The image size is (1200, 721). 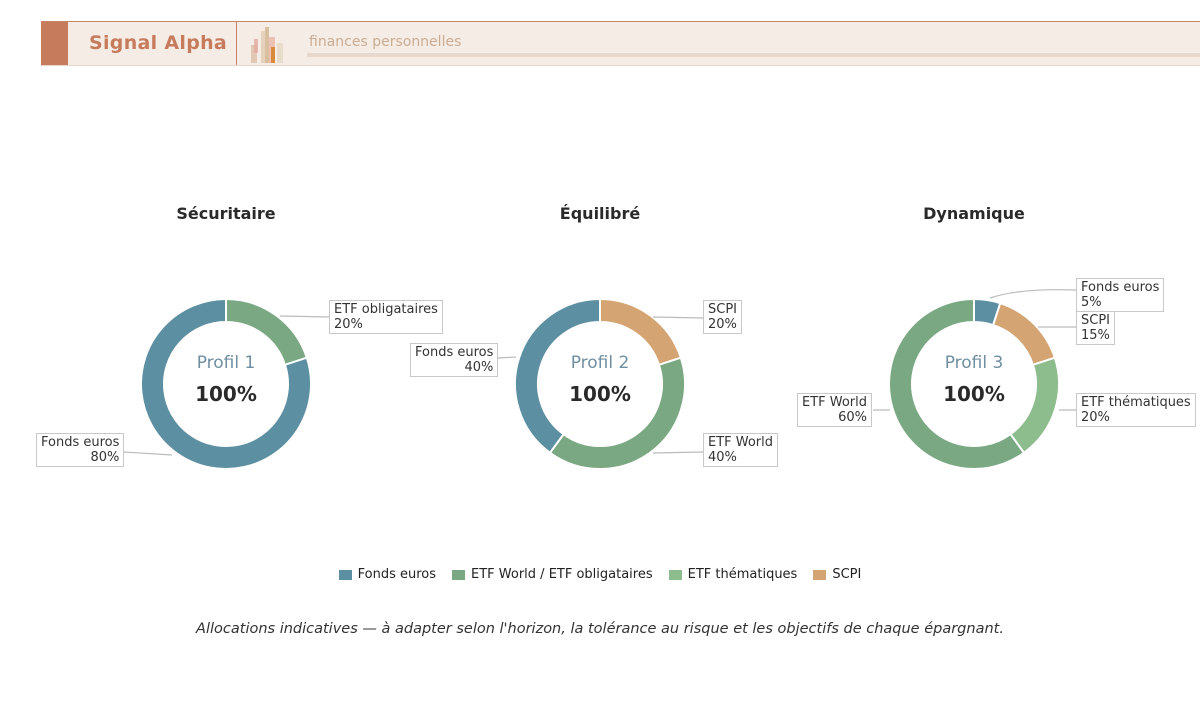 What do you see at coordinates (54, 43) in the screenshot?
I see `brand-accent-square` at bounding box center [54, 43].